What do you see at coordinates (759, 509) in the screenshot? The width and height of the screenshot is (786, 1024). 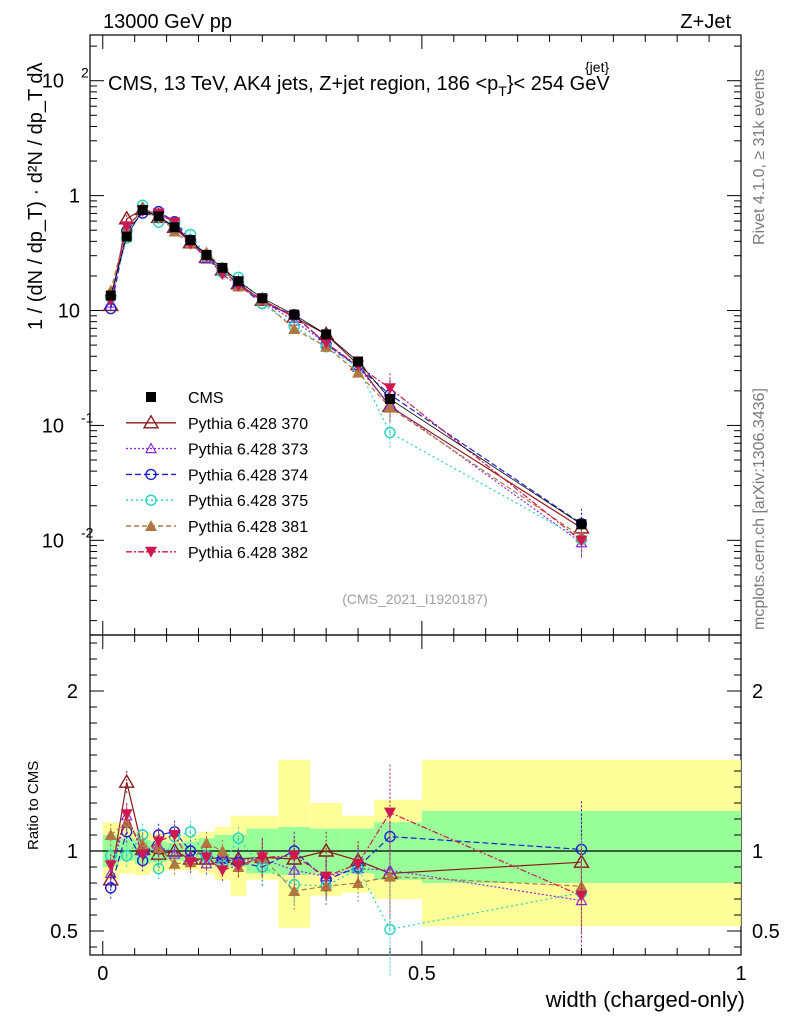 I see `mcplots-label: mcplots.cern.ch [arXiv:1306.3436]` at bounding box center [759, 509].